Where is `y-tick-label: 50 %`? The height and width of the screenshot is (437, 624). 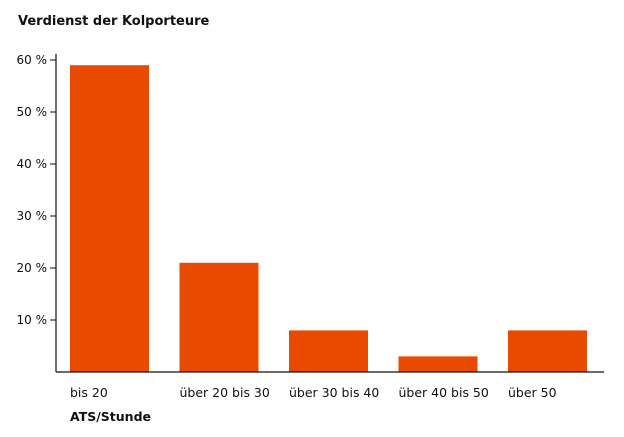 y-tick-label: 50 % is located at coordinates (32, 112).